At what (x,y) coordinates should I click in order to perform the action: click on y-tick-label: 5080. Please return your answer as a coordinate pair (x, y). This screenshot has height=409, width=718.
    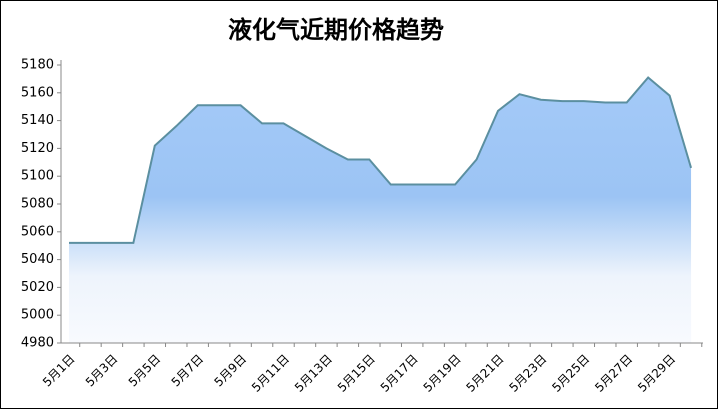
    Looking at the image, I should click on (37, 204).